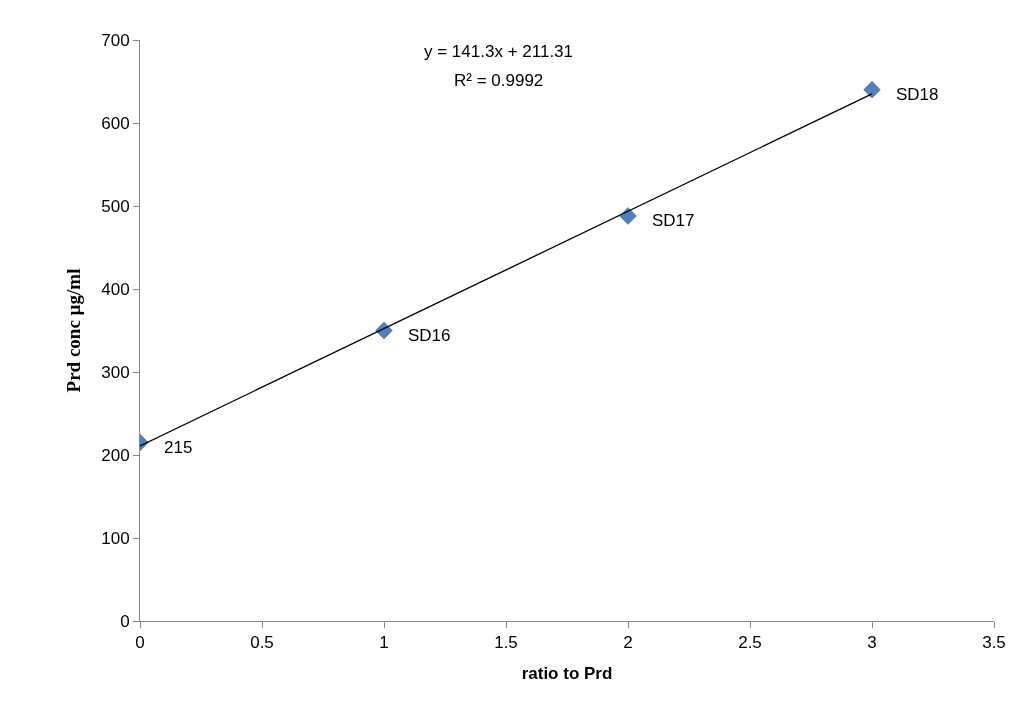 This screenshot has height=711, width=1024. Describe the element at coordinates (628, 643) in the screenshot. I see `x-tick-label: 2` at that location.